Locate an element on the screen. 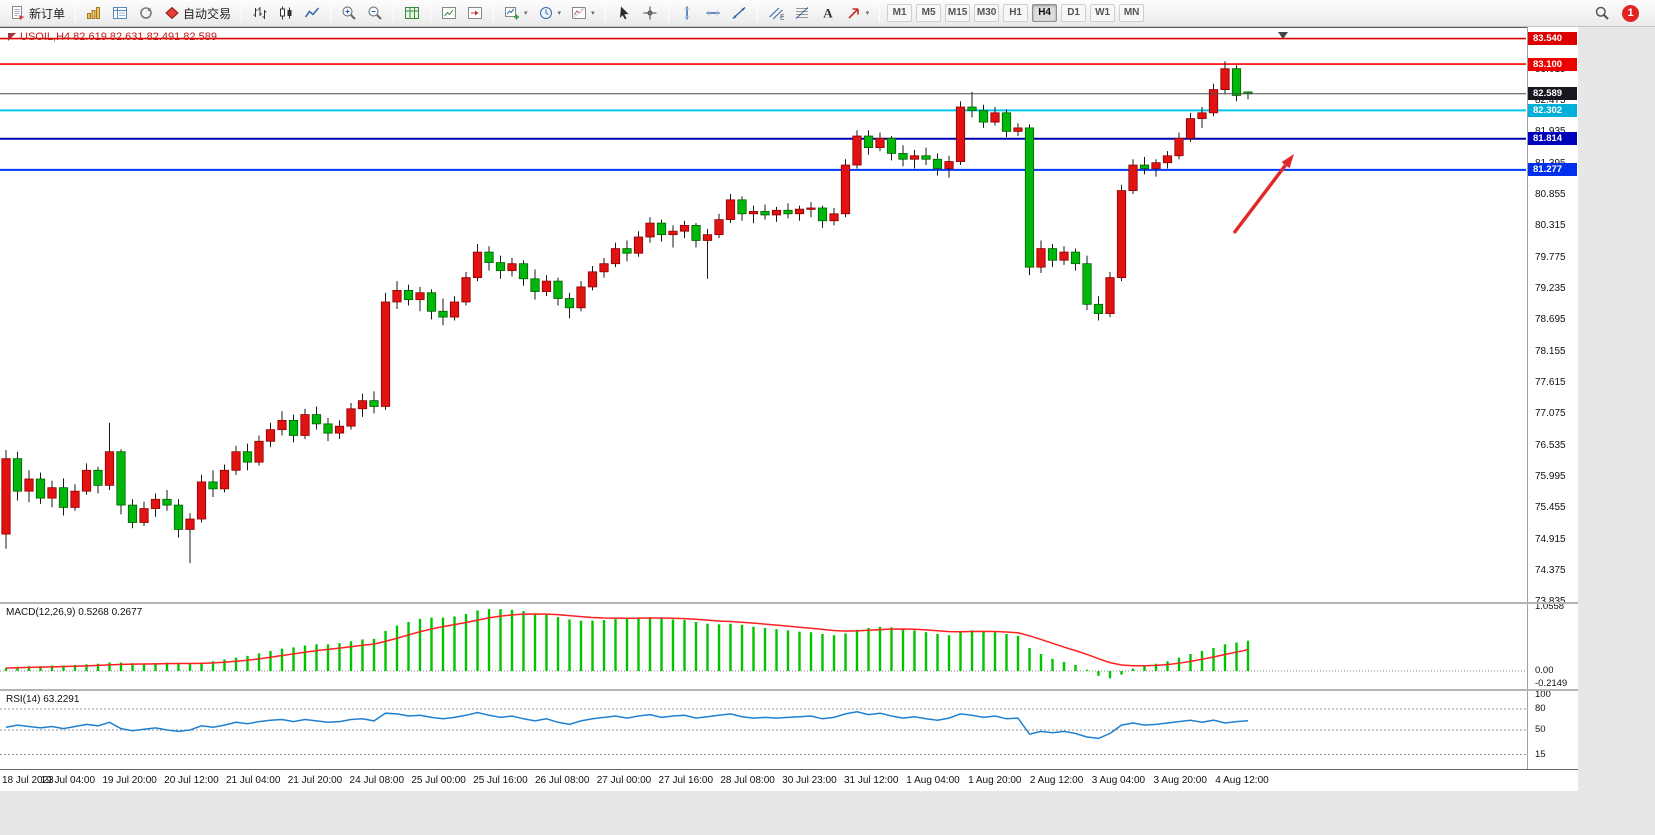  bar-chart-button is located at coordinates (260, 13).